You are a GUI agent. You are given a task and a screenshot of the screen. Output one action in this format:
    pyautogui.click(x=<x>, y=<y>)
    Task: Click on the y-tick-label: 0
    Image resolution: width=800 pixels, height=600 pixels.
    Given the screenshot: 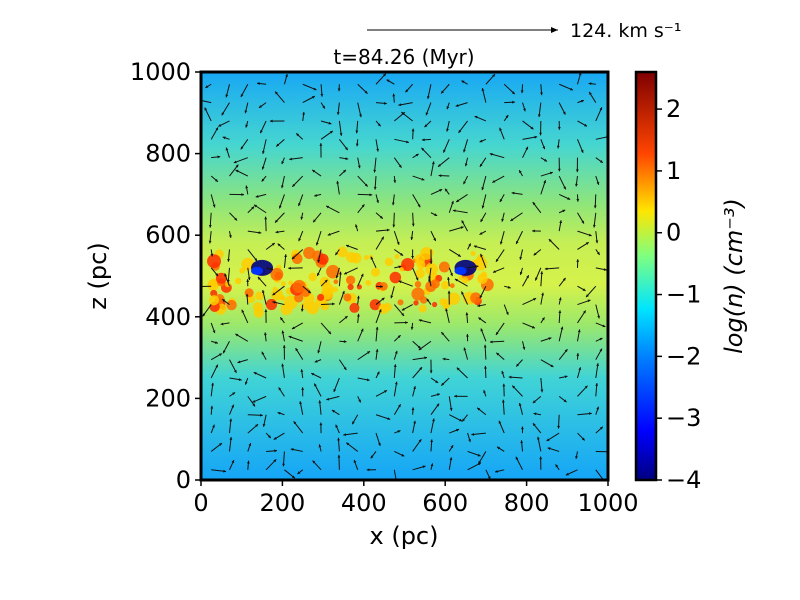 What is the action you would take?
    pyautogui.click(x=183, y=480)
    